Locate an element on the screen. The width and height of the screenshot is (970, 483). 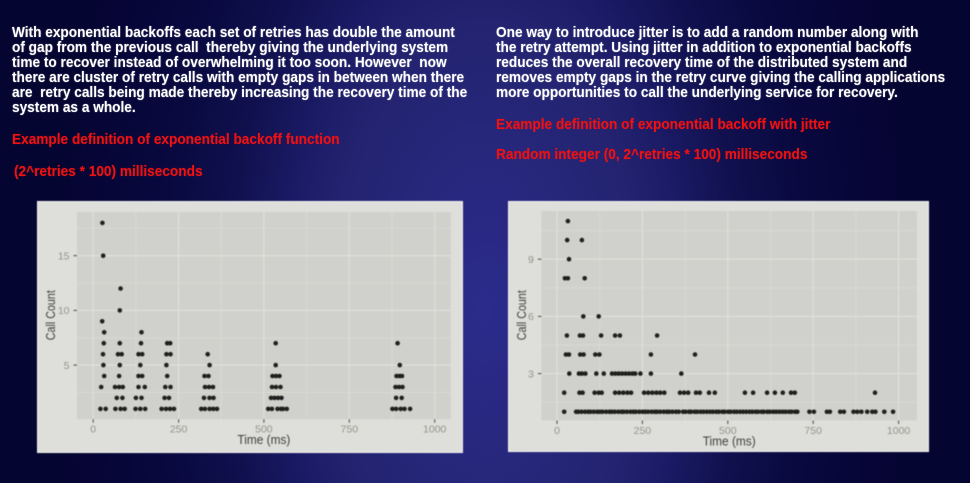
svg-text: 10 is located at coordinates (64, 311).